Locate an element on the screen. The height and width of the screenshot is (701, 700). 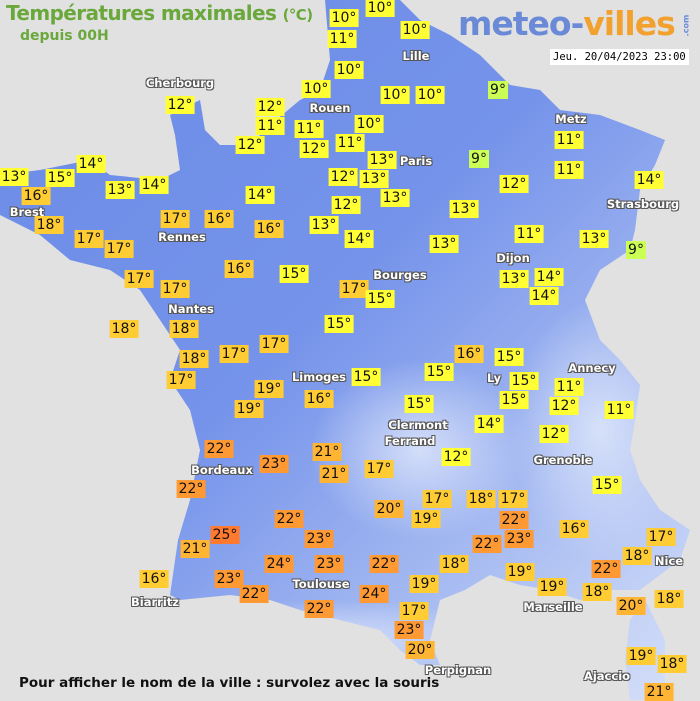
meteo-villes-logo: meteo-villes .com is located at coordinates (577, 23).